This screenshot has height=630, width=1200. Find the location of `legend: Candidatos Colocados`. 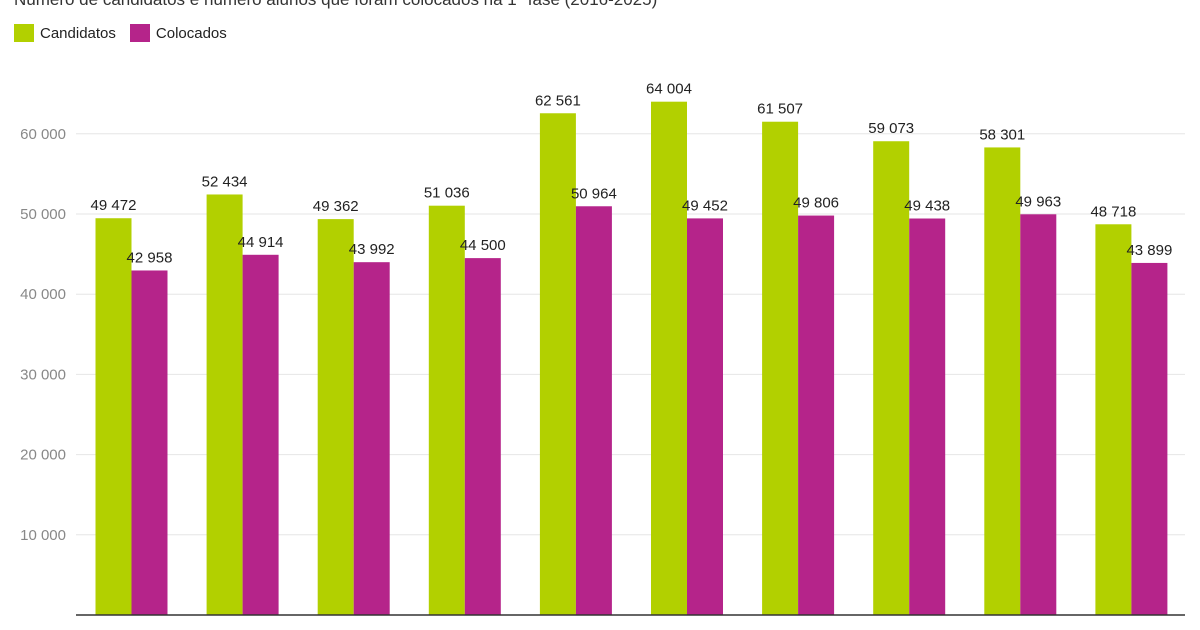

legend: Candidatos Colocados is located at coordinates (120, 33).